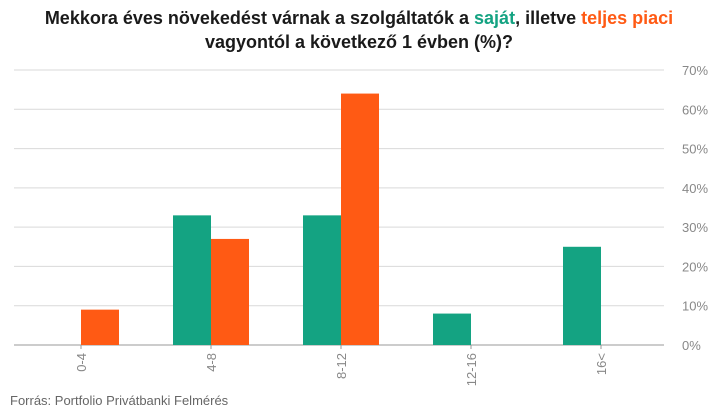  I want to click on y-tick-label: 60%, so click(695, 109).